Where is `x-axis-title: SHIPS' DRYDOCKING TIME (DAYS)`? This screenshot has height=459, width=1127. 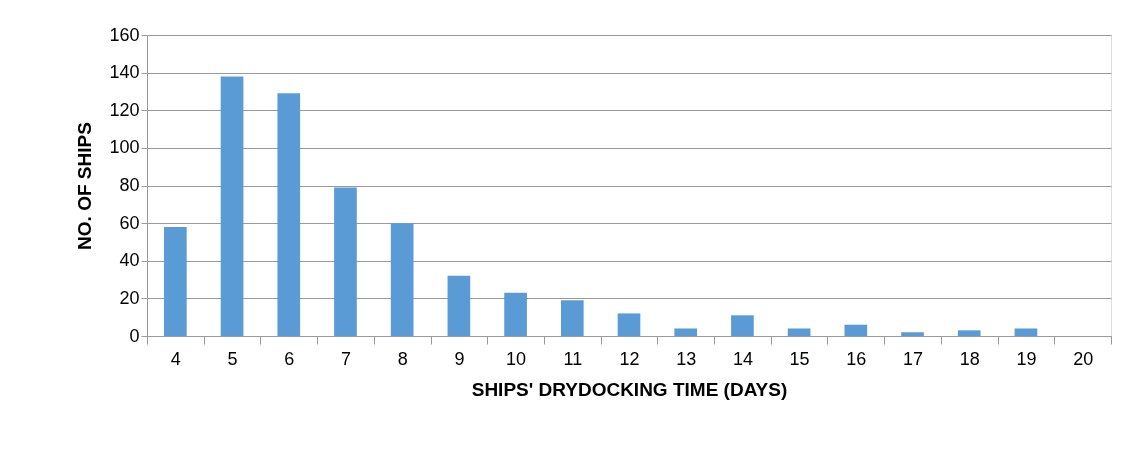 x-axis-title: SHIPS' DRYDOCKING TIME (DAYS) is located at coordinates (629, 389).